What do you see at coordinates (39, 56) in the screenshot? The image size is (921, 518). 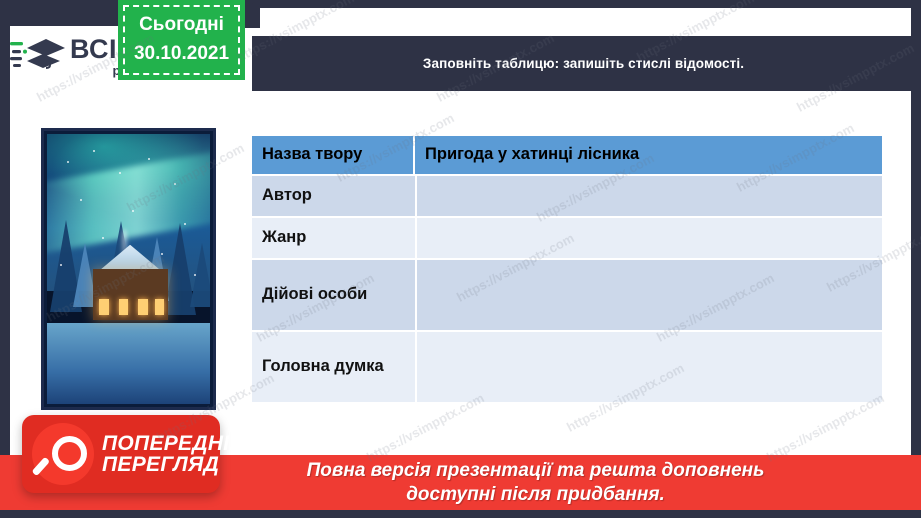 I see `graduation-cap-icon` at bounding box center [39, 56].